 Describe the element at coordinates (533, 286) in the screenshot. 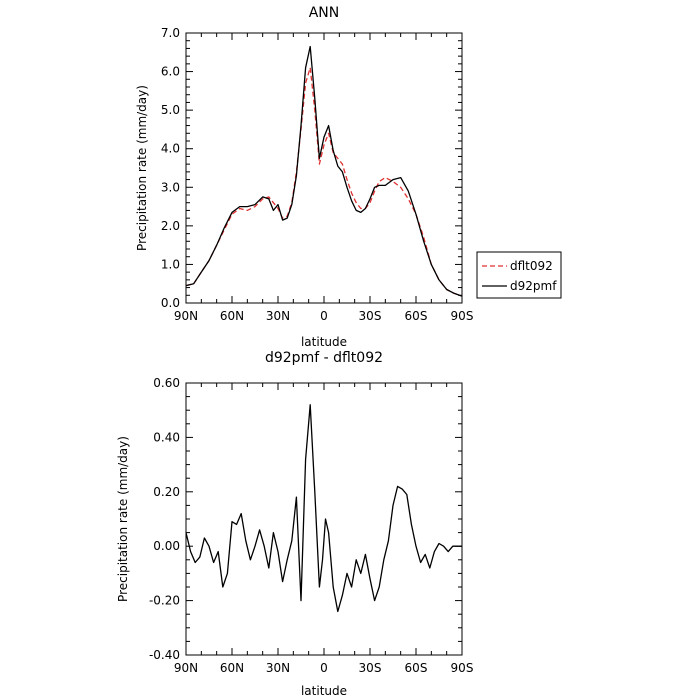

I see `legend-label-d92pmf: d92pmf` at that location.